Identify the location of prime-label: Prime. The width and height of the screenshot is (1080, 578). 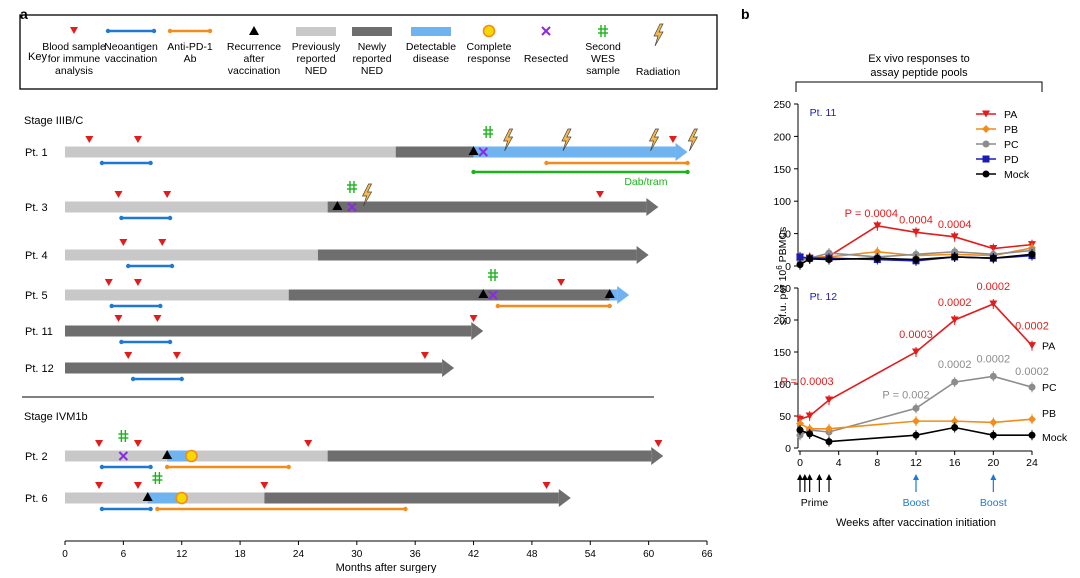
(815, 503).